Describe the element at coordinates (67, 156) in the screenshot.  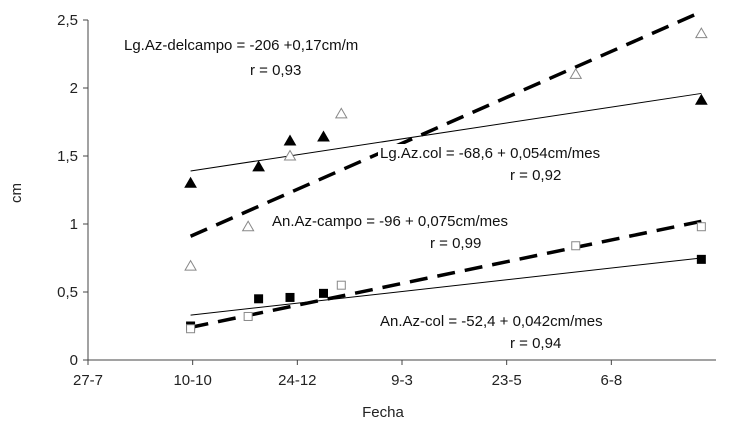
I see `y-tick-label: 1,5` at that location.